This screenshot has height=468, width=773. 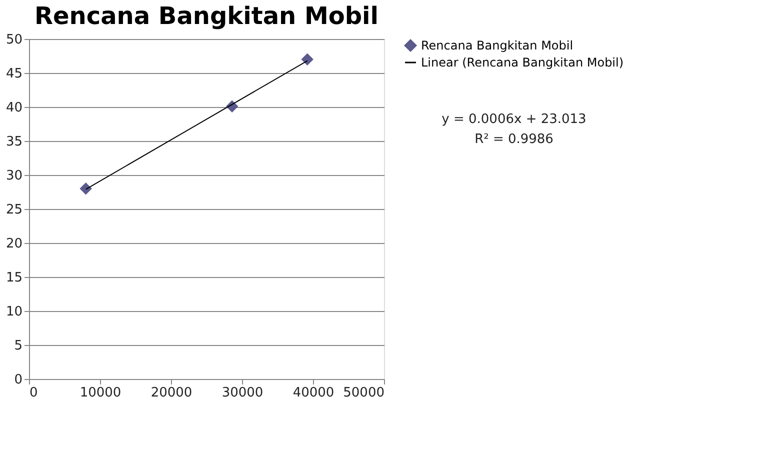 I want to click on y-tick-label: 35, so click(x=14, y=142).